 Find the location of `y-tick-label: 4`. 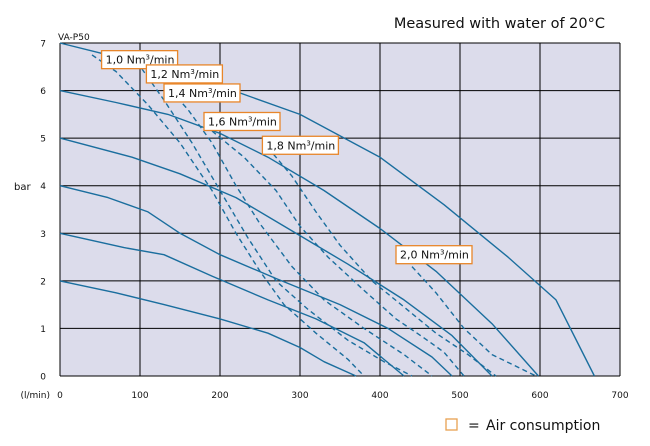

y-tick-label: 4 is located at coordinates (43, 187).